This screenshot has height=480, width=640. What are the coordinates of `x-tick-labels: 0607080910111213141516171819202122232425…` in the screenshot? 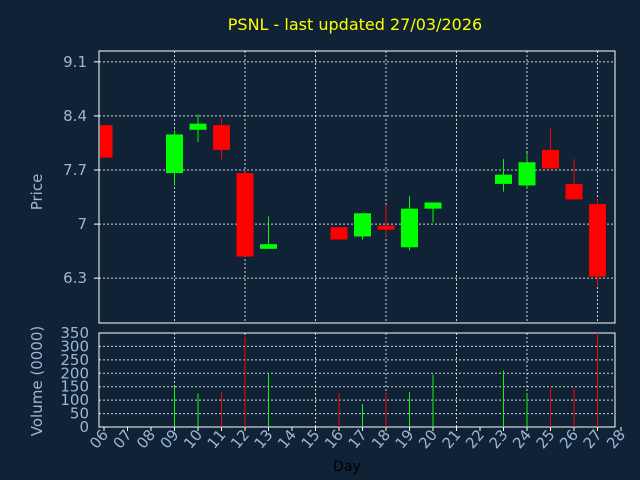 It's located at (357, 439).